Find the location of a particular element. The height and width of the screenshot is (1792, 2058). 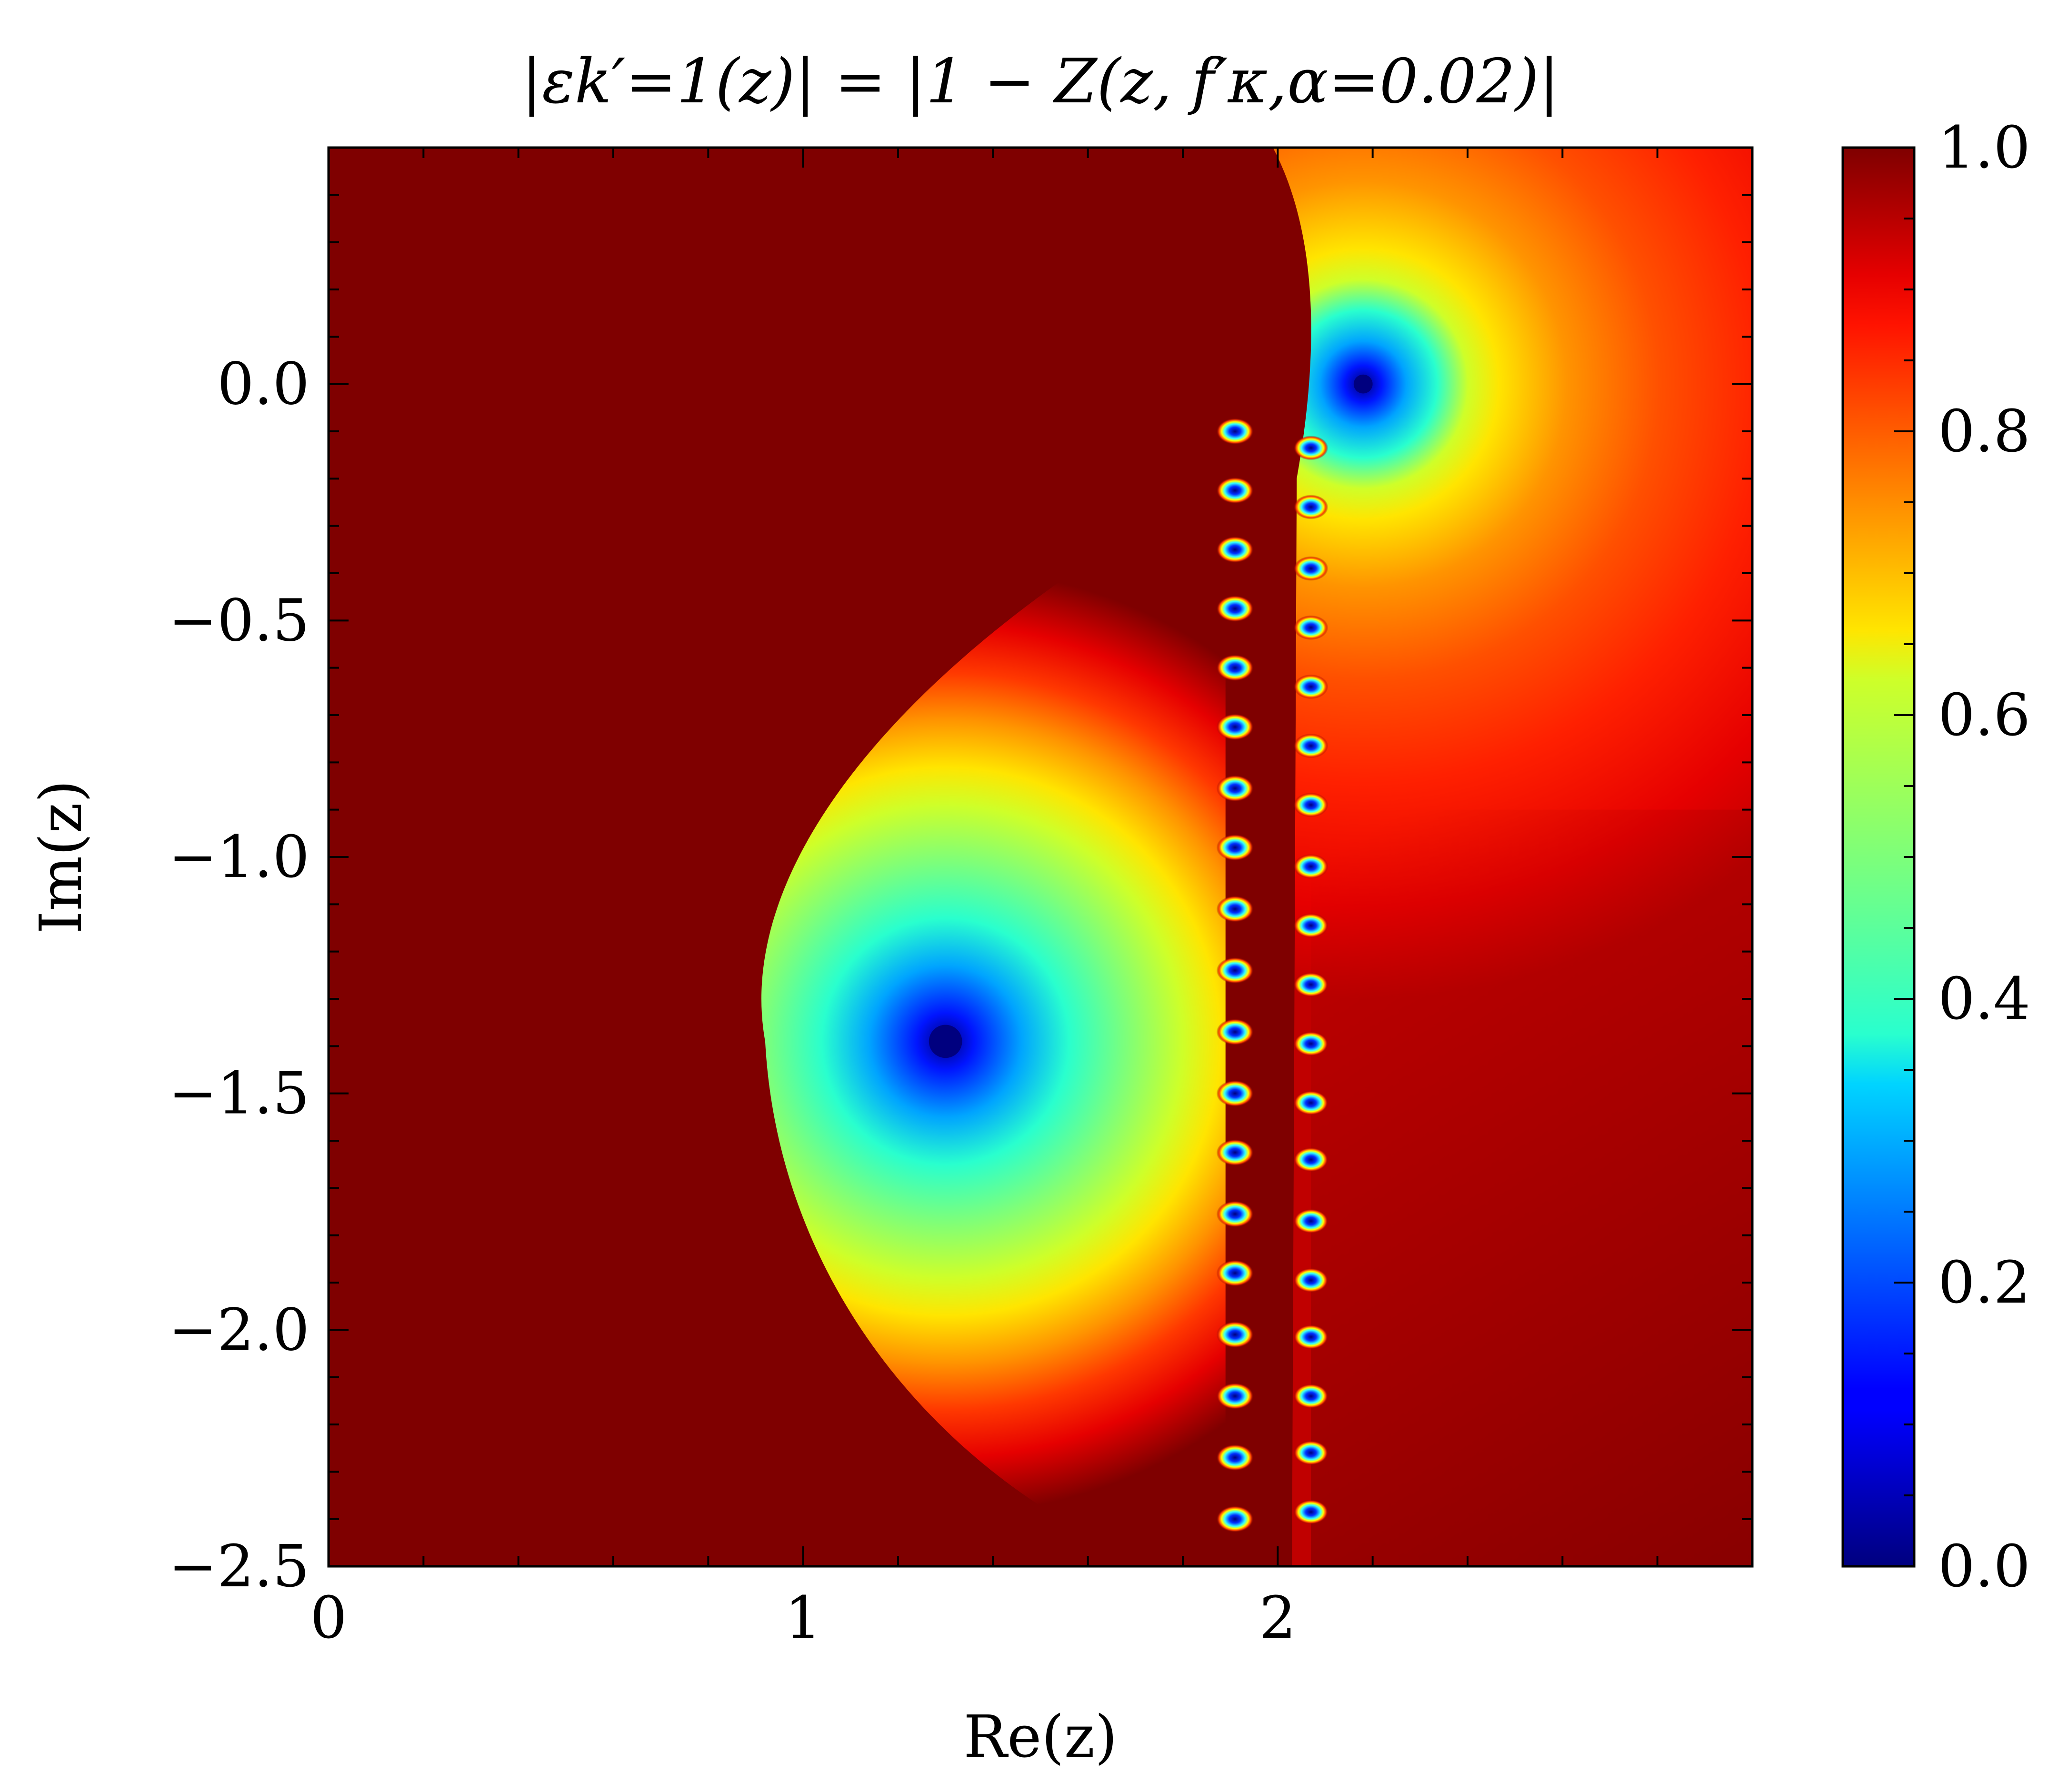

y-tick-label: −2.5 is located at coordinates (239, 1566).